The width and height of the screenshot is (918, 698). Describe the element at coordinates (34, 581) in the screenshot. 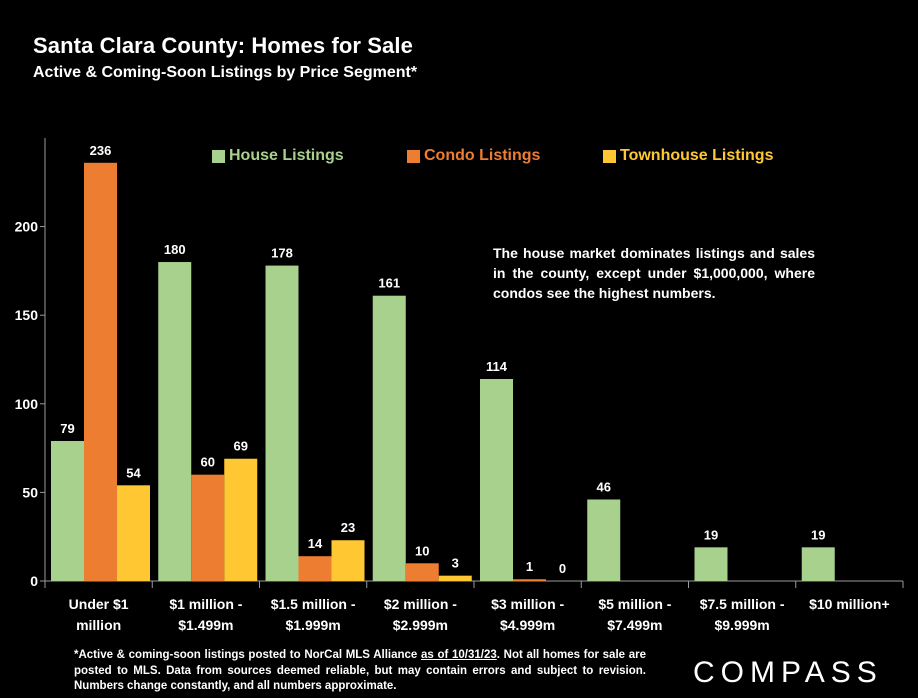

I see `y-tick-label: 0` at that location.